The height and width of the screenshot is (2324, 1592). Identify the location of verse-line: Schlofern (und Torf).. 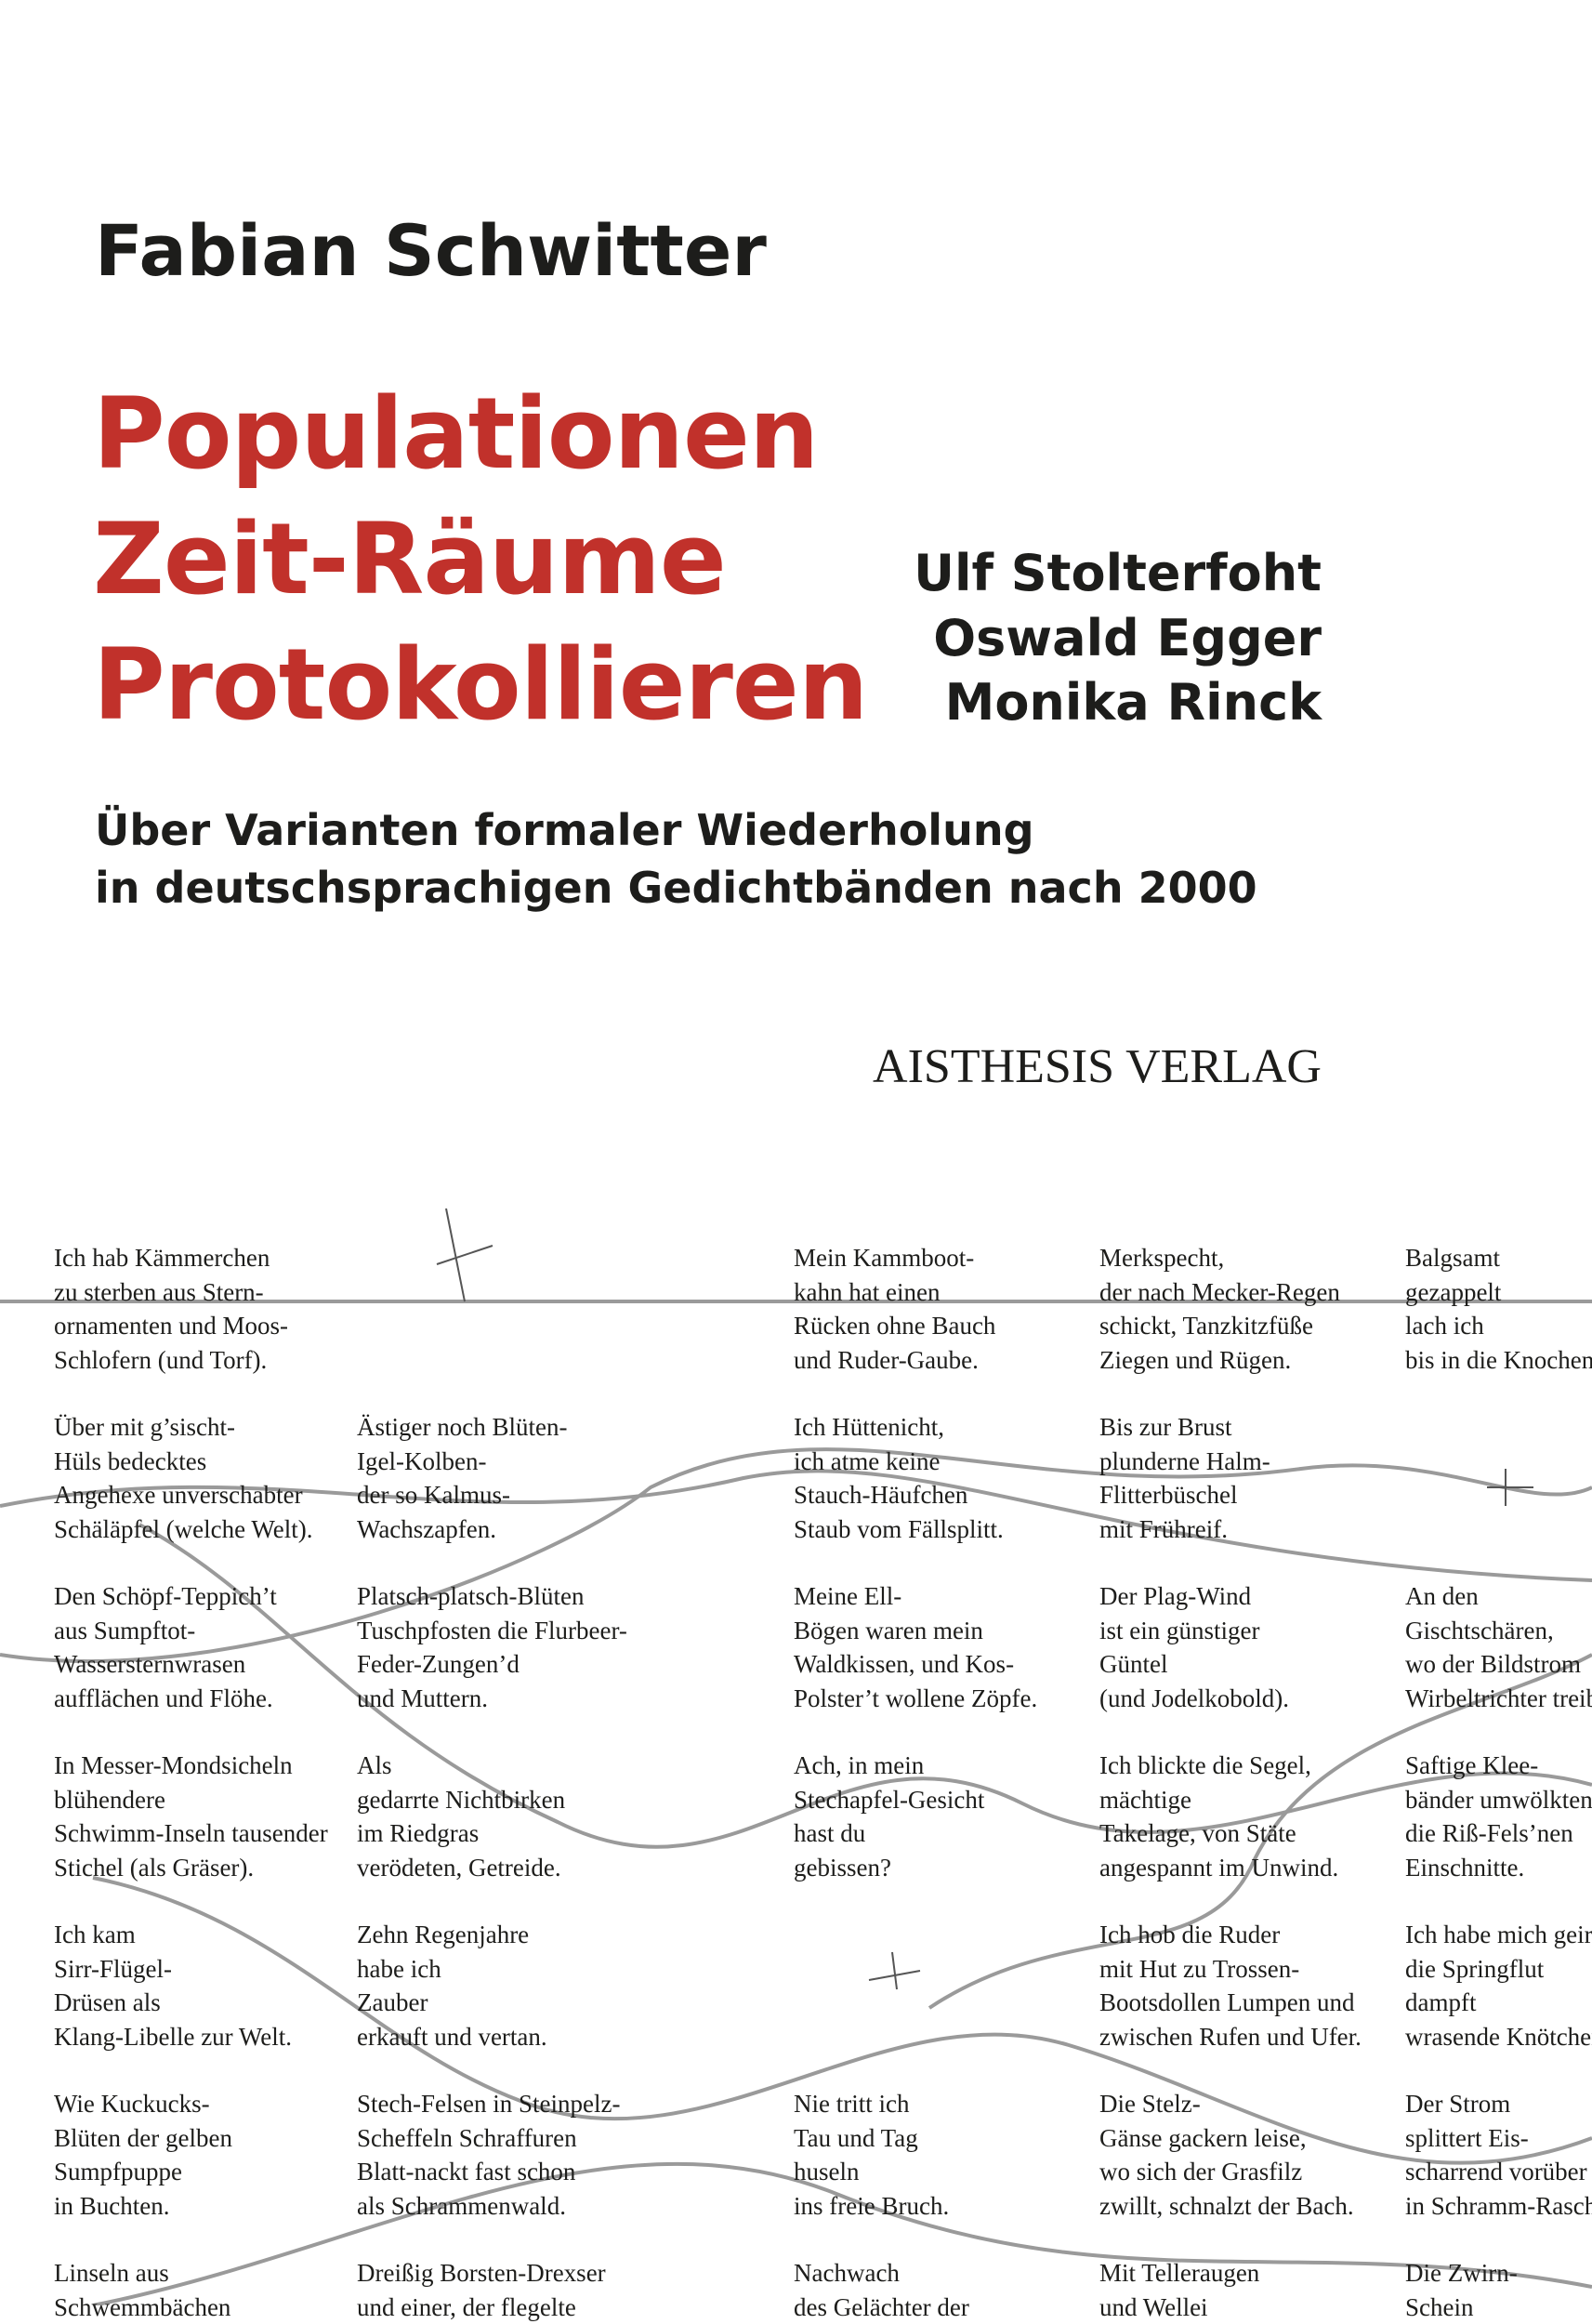
(171, 1360).